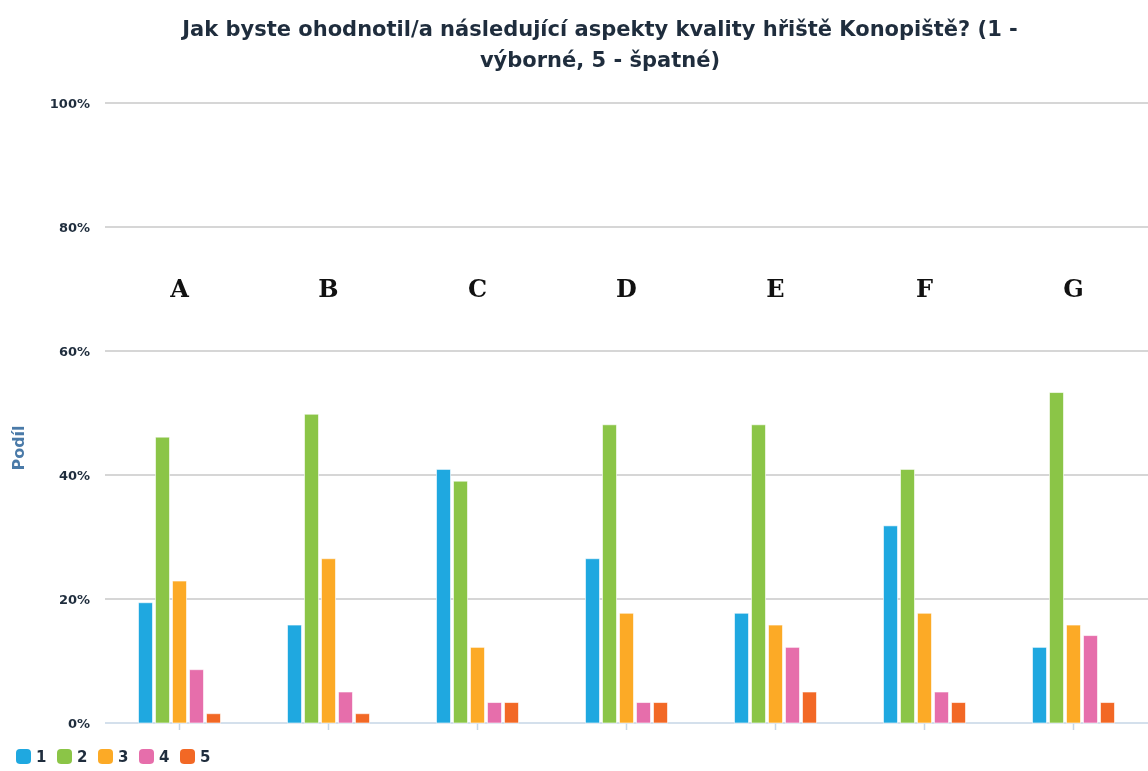  Describe the element at coordinates (599, 44) in the screenshot. I see `chart-title: Jak byste ohodnotil/a následující aspekty kvality hřiště Konopiště? (1 - výborné, 5 - špatné)` at that location.